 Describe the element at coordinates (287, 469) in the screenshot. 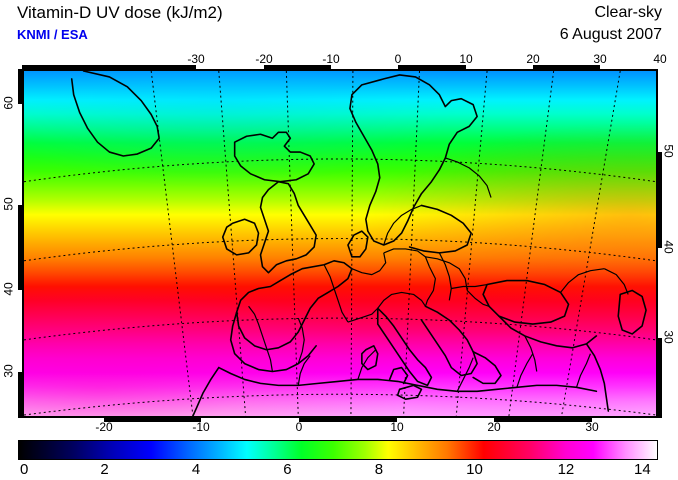

I see `colorbar-tick-6: 6` at that location.